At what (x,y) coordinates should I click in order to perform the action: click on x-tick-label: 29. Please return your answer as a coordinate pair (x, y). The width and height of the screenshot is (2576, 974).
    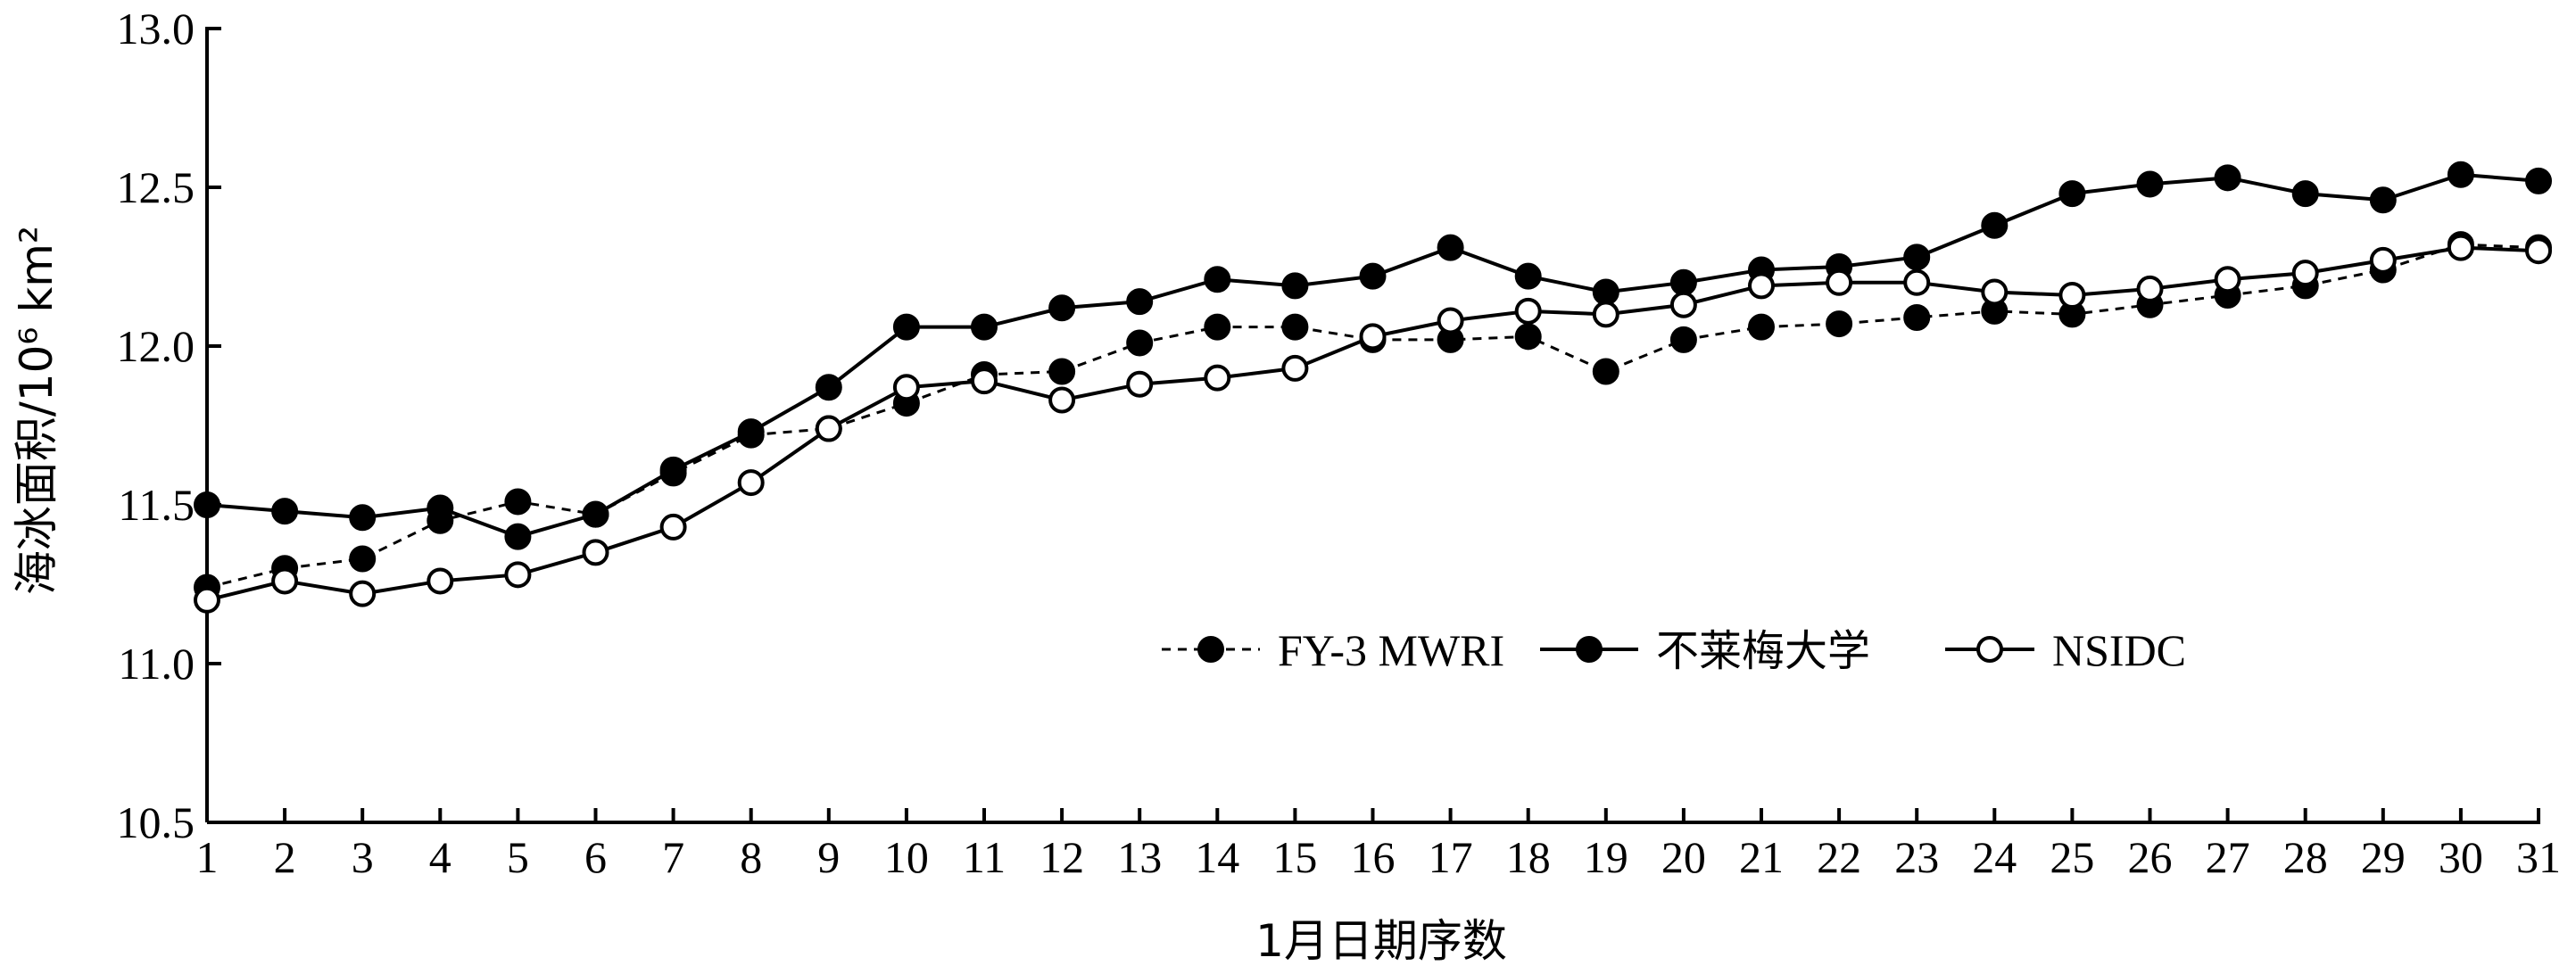
    Looking at the image, I should click on (2383, 857).